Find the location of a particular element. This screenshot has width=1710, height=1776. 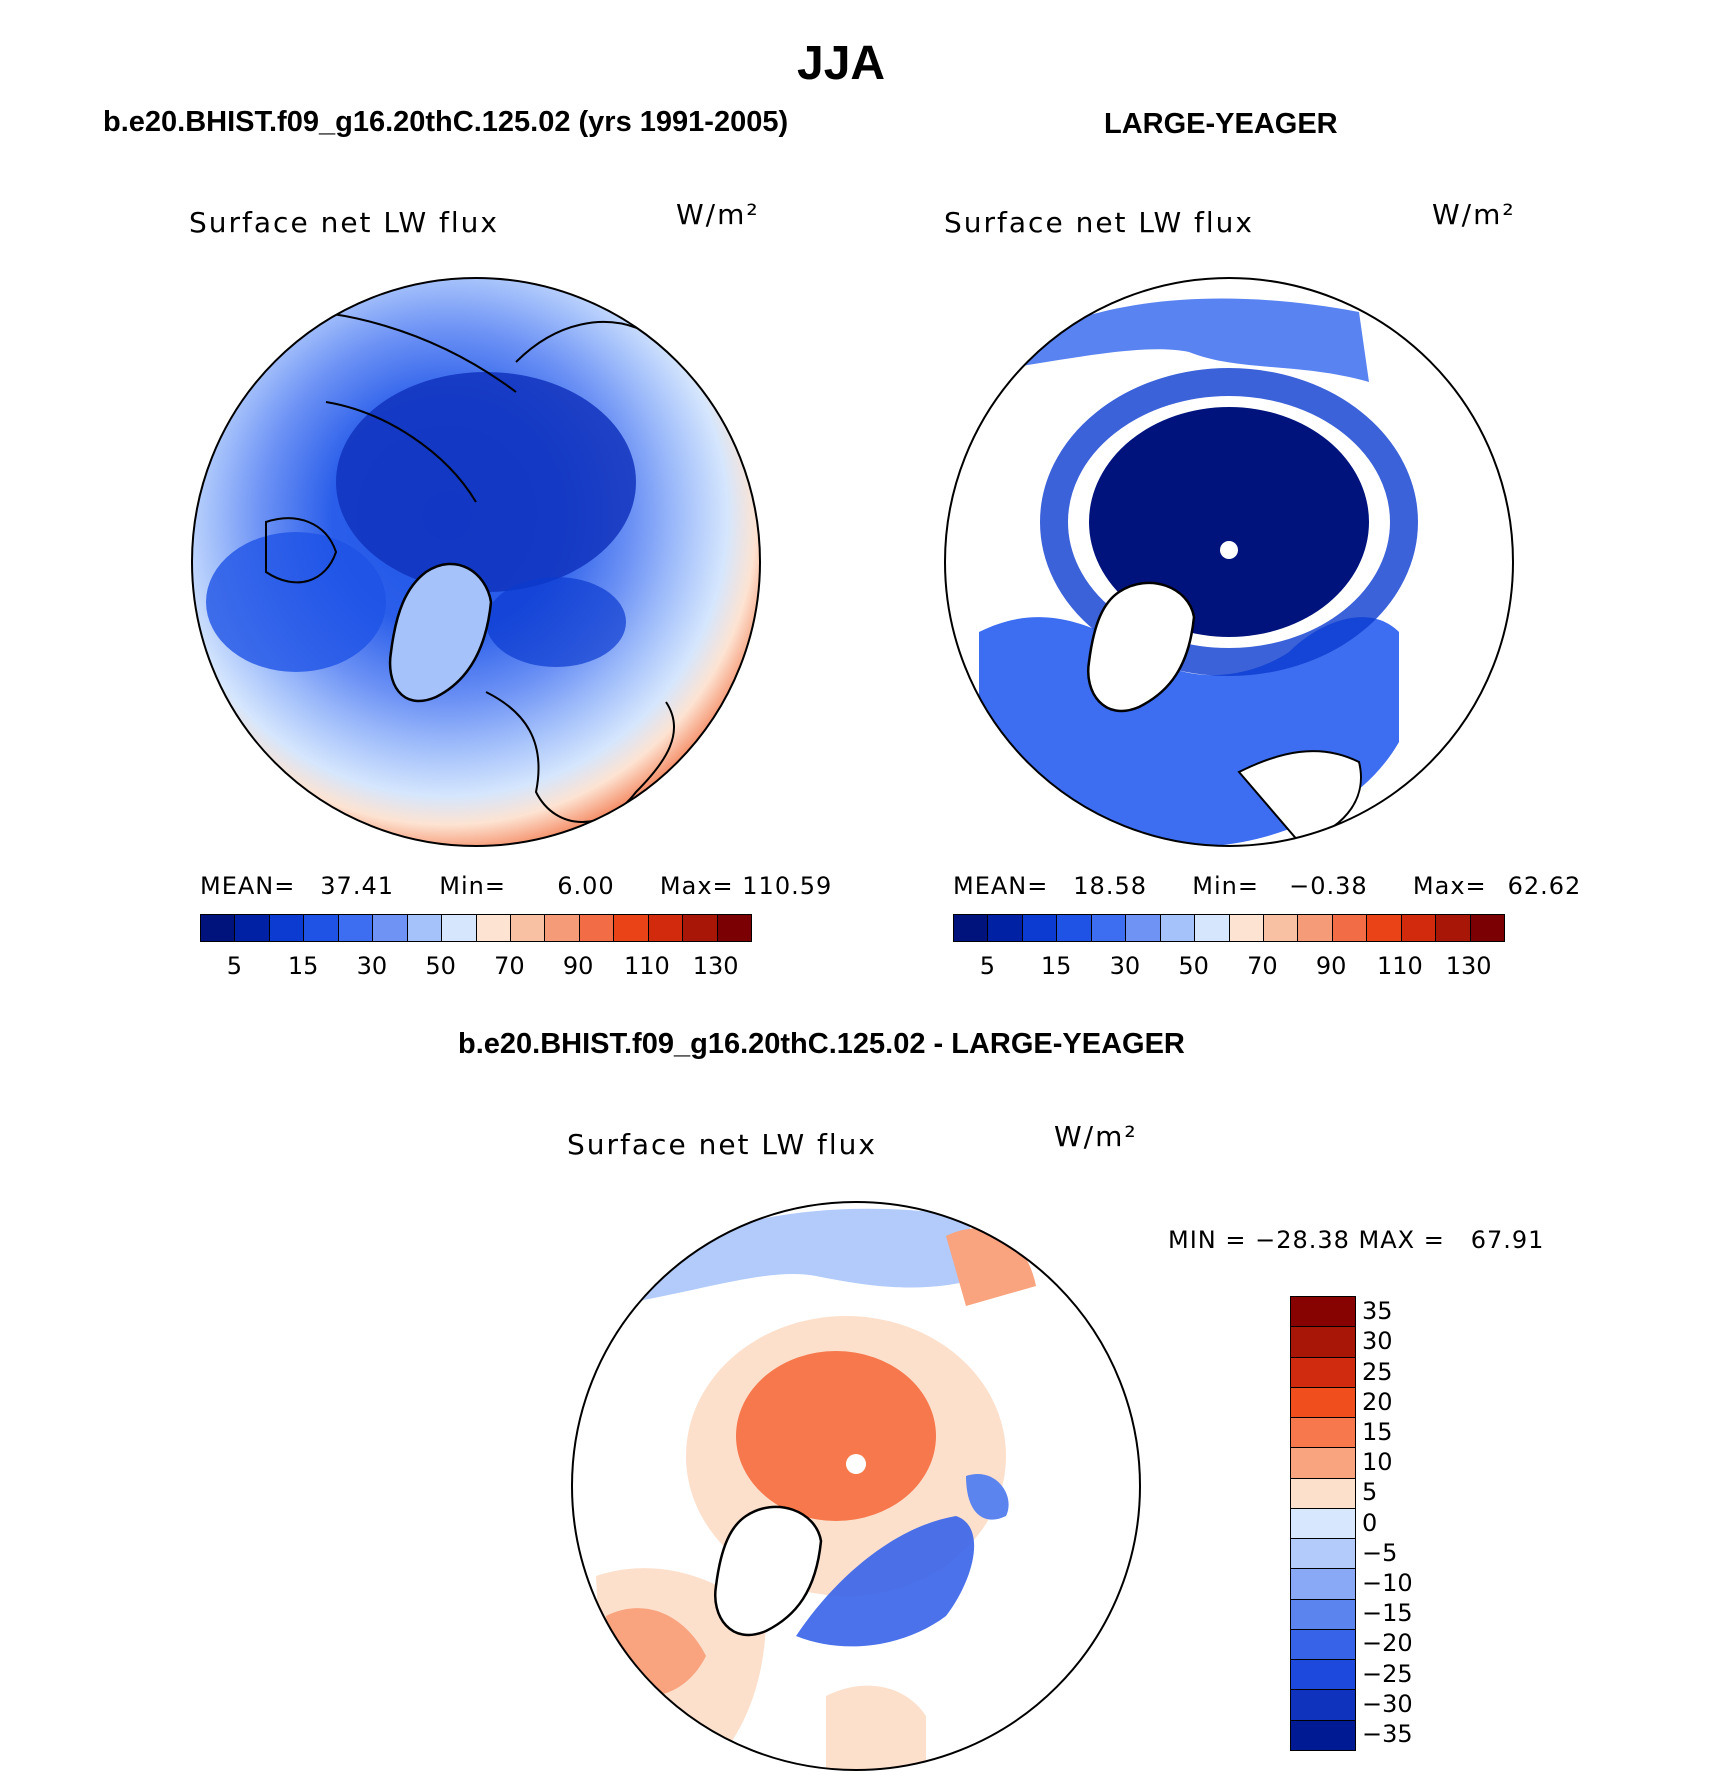

model-max-value: 110.59 is located at coordinates (787, 886).